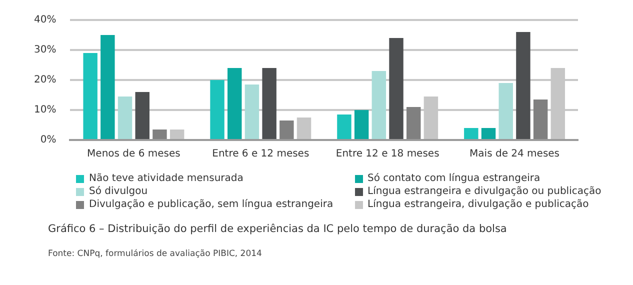 The height and width of the screenshot is (285, 633). What do you see at coordinates (45, 110) in the screenshot?
I see `y-tick-label: 10%` at bounding box center [45, 110].